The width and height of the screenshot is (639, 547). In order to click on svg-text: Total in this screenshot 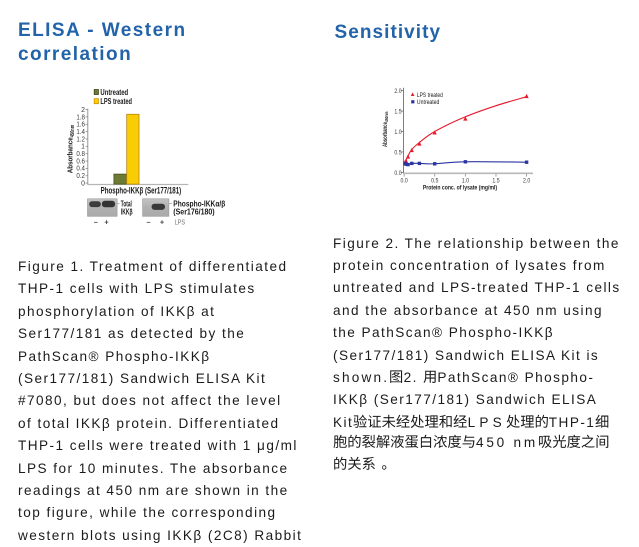, I will do `click(126, 204)`.